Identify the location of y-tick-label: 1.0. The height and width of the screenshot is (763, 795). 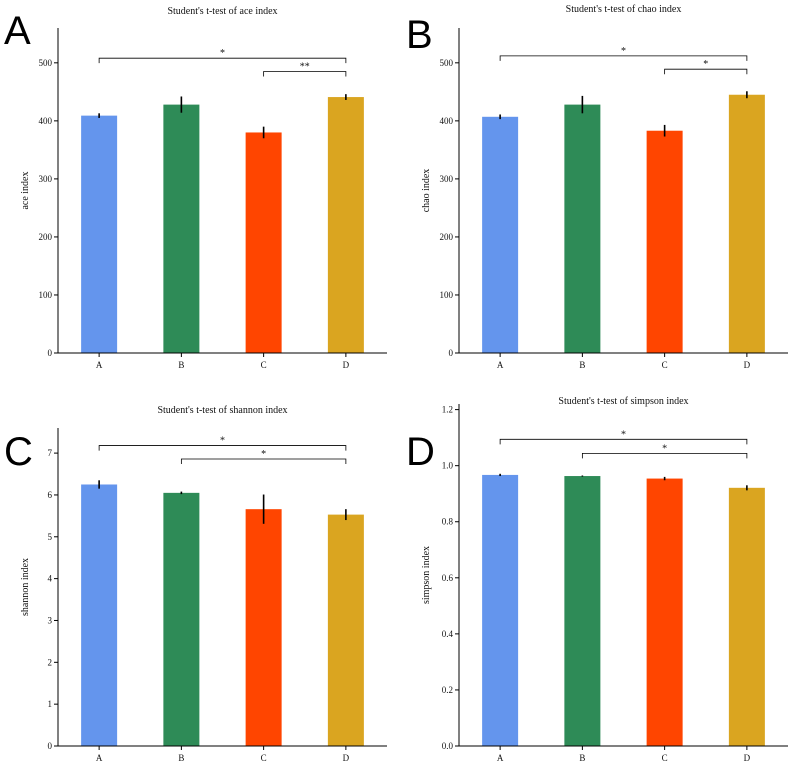
(448, 466).